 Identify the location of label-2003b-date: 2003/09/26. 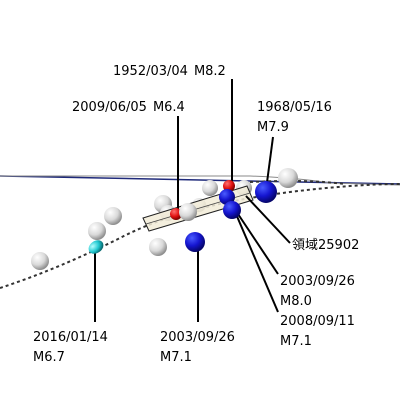
(317, 281).